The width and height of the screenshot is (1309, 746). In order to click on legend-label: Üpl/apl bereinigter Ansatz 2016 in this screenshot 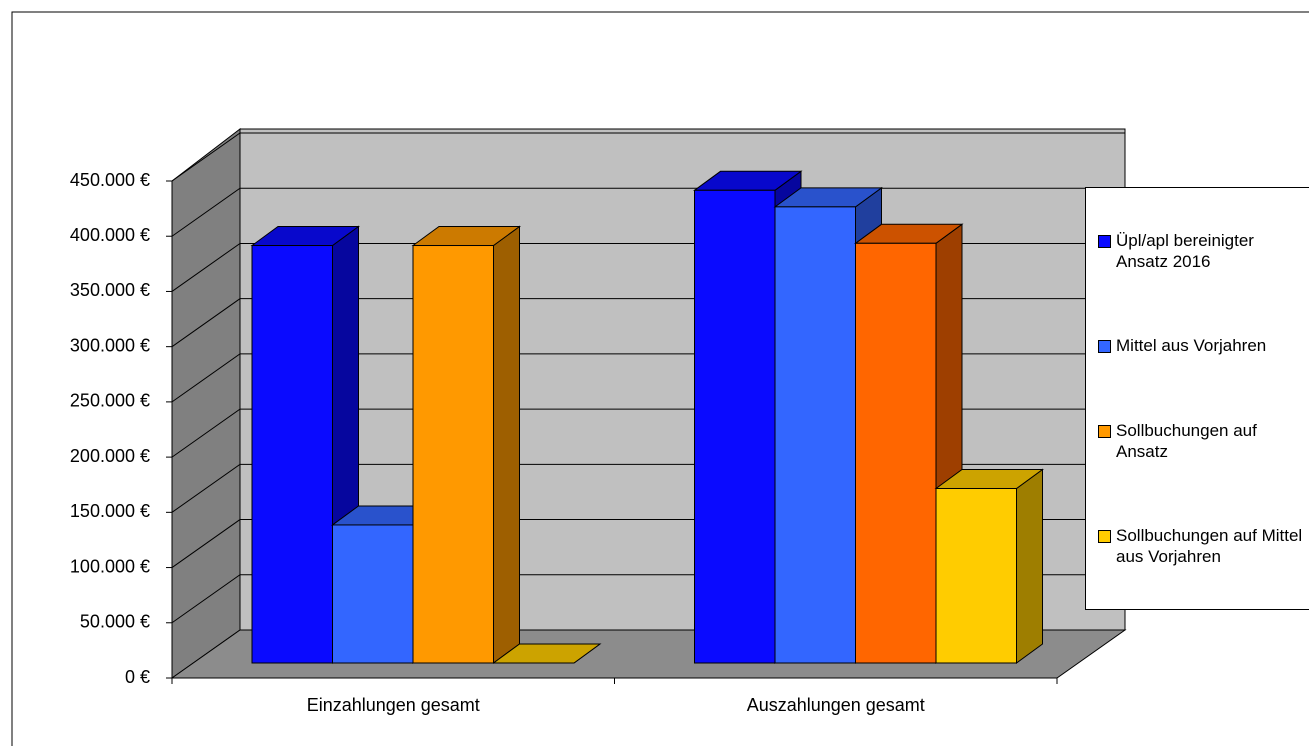, I will do `click(1185, 250)`.